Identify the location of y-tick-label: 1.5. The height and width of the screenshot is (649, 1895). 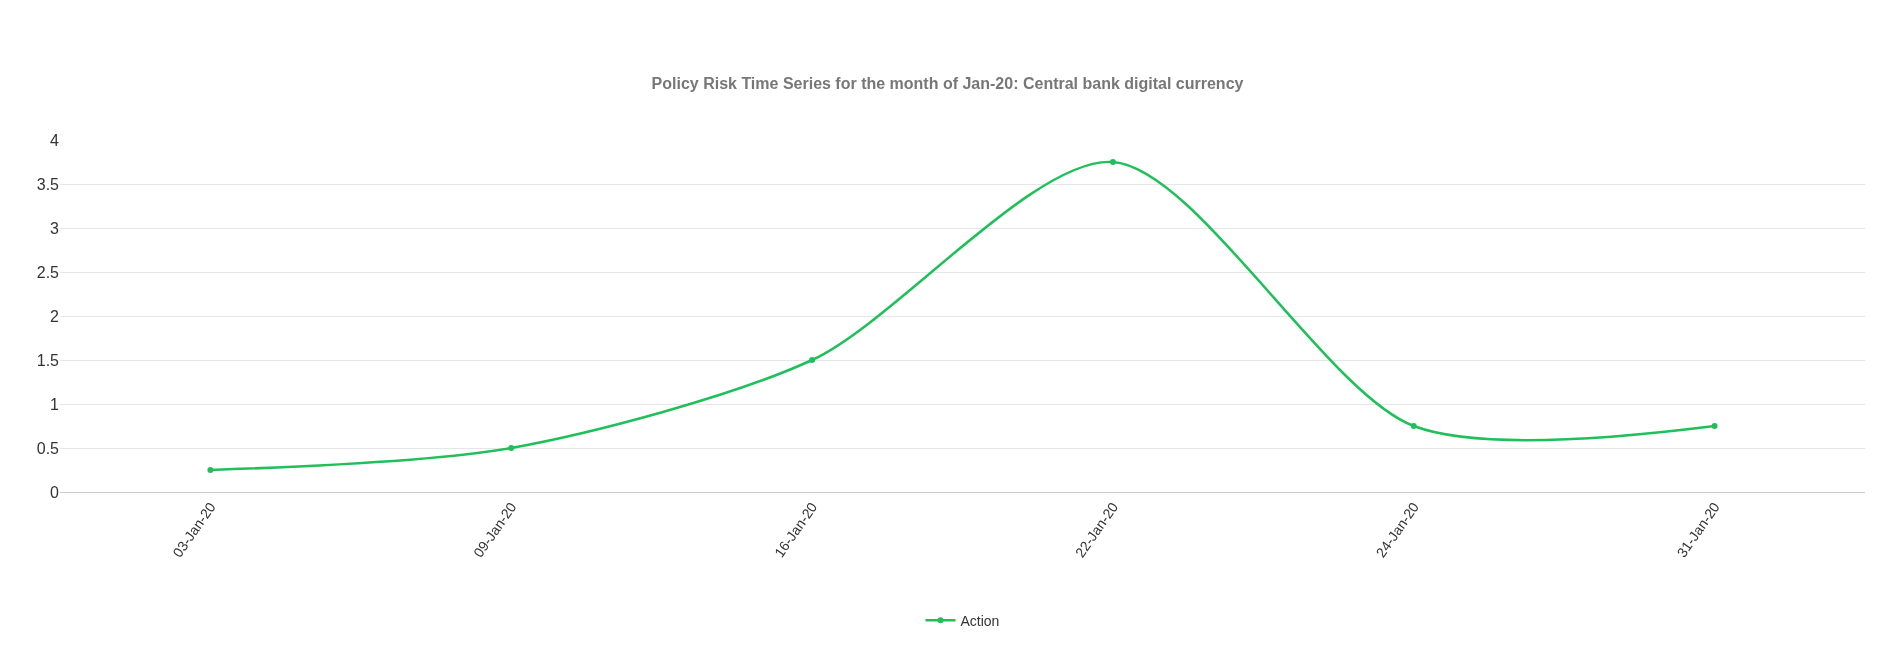
(48, 360).